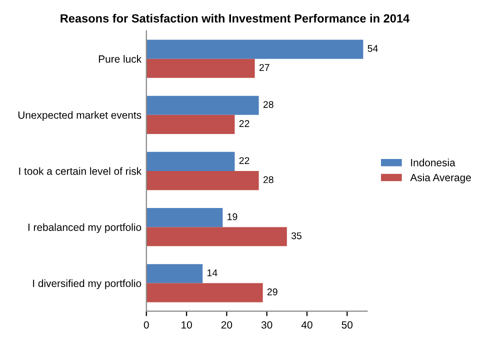  Describe the element at coordinates (213, 272) in the screenshot. I see `data-label: 14` at that location.